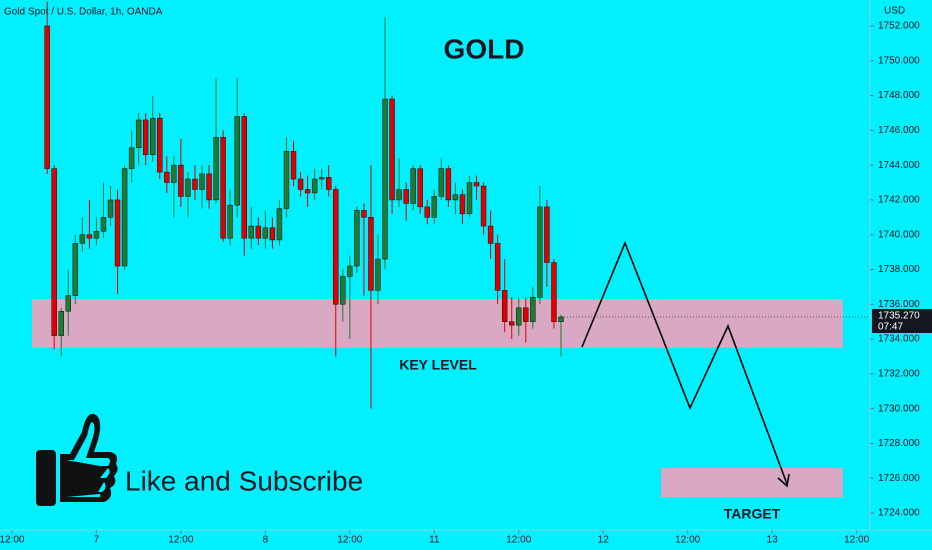 The image size is (932, 550). Describe the element at coordinates (604, 540) in the screenshot. I see `x-tick-label: 12` at that location.